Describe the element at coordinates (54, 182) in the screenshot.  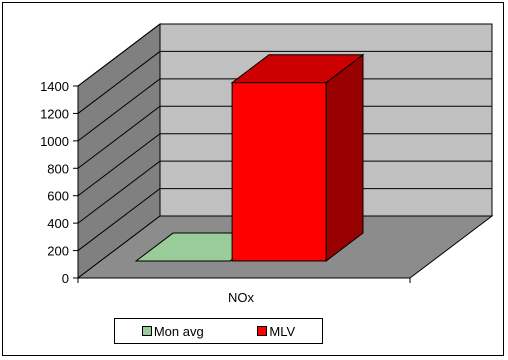
I see `y-tick-labels: 0 200 400 600 800 1000 1200 1400` at that location.